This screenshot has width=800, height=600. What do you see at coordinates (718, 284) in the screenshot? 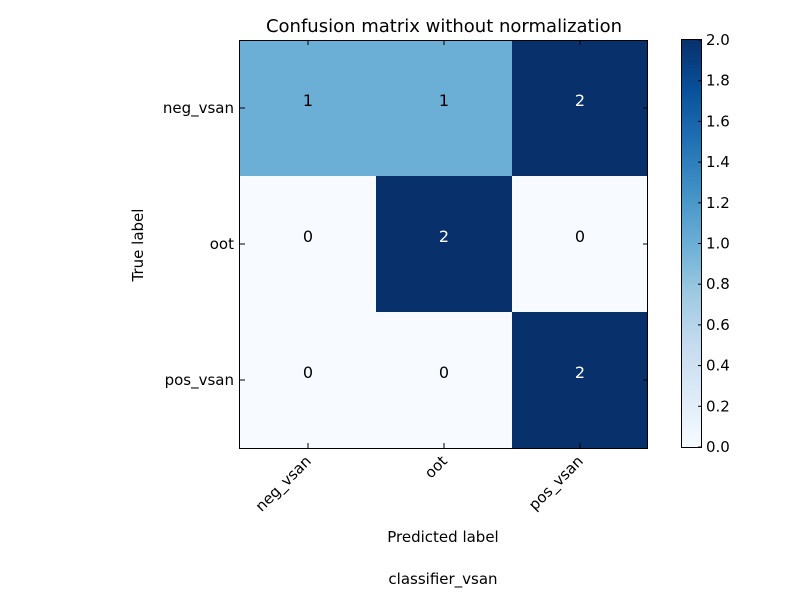
I see `colorbar-tick-label: 0.8` at bounding box center [718, 284].